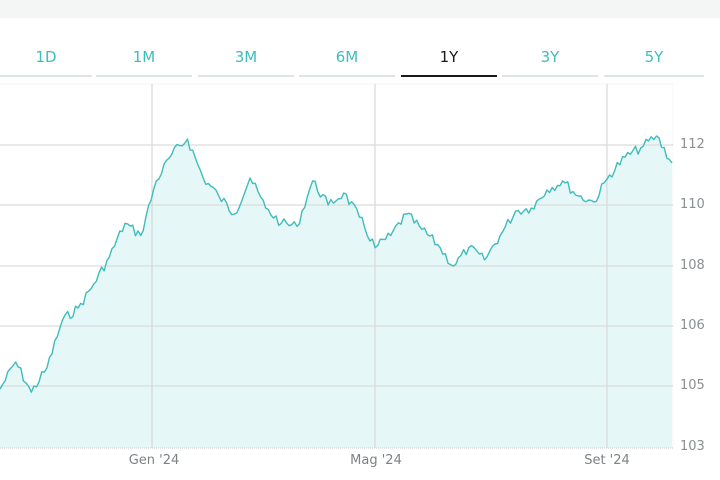 The image size is (720, 480). I want to click on period-tabs: 1D 1M 3M 6M 1Y 3Y 5Y, so click(360, 59).